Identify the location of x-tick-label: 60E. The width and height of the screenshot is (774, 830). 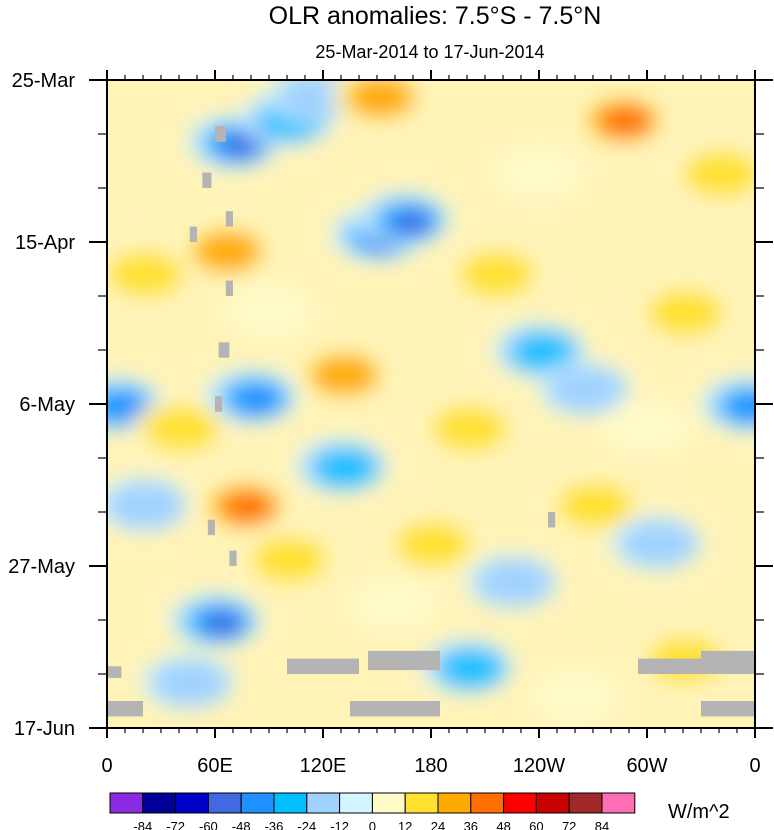
(215, 766).